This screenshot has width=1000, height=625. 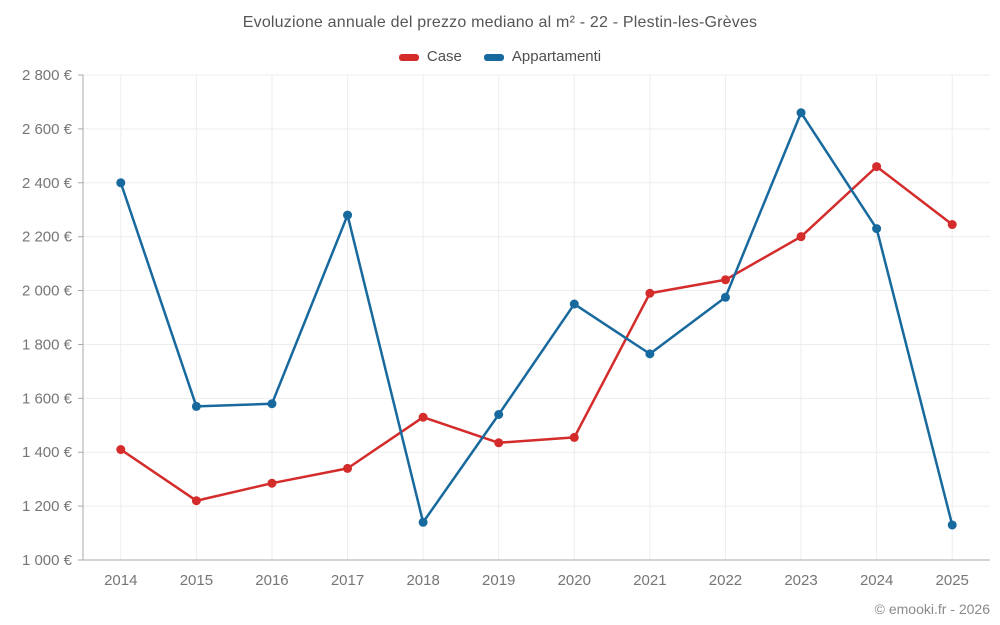 What do you see at coordinates (649, 580) in the screenshot?
I see `x-axis-label: 2021` at bounding box center [649, 580].